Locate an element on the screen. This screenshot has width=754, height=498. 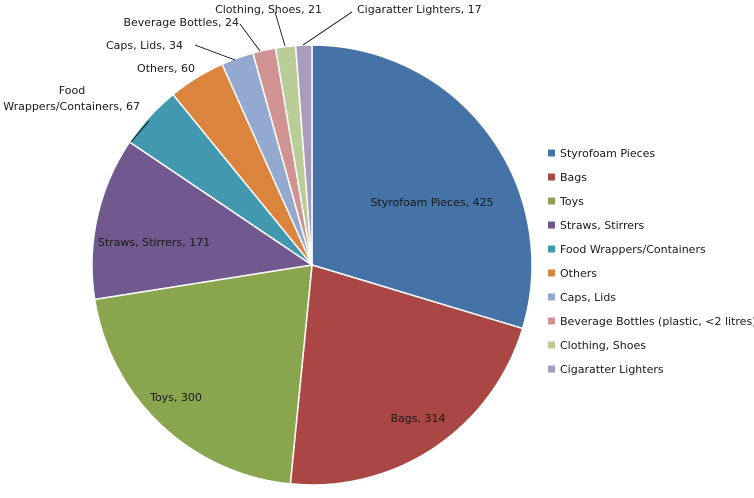
legend-label: Straws, Stirrers is located at coordinates (602, 225).